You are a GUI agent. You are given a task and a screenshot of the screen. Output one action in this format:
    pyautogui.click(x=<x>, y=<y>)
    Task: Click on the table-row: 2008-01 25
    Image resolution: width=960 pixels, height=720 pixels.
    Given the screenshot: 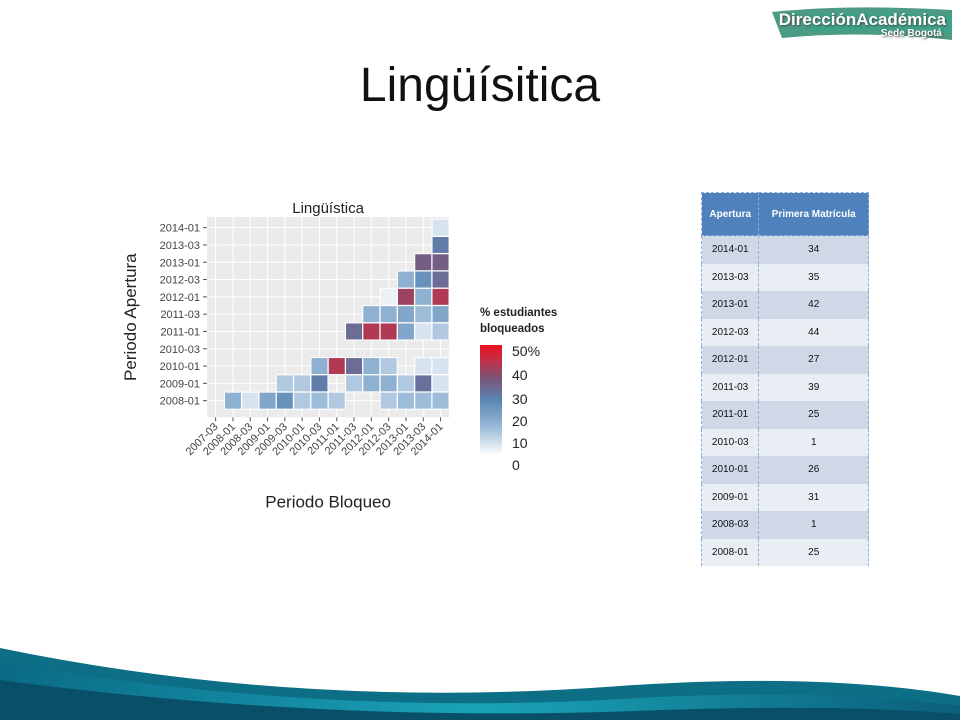 What is the action you would take?
    pyautogui.click(x=784, y=552)
    